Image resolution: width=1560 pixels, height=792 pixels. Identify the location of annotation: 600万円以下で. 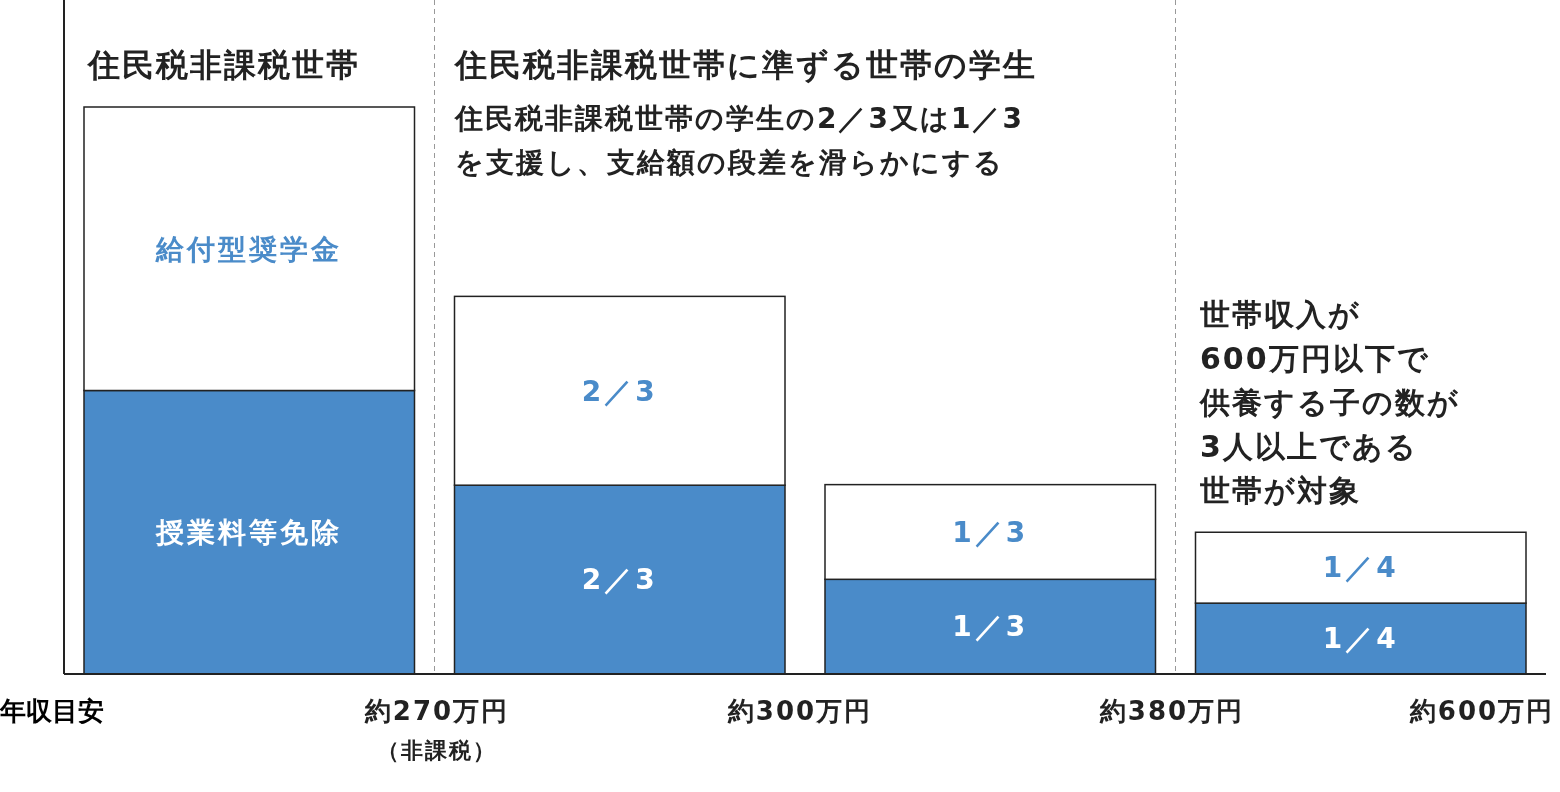
(1315, 358).